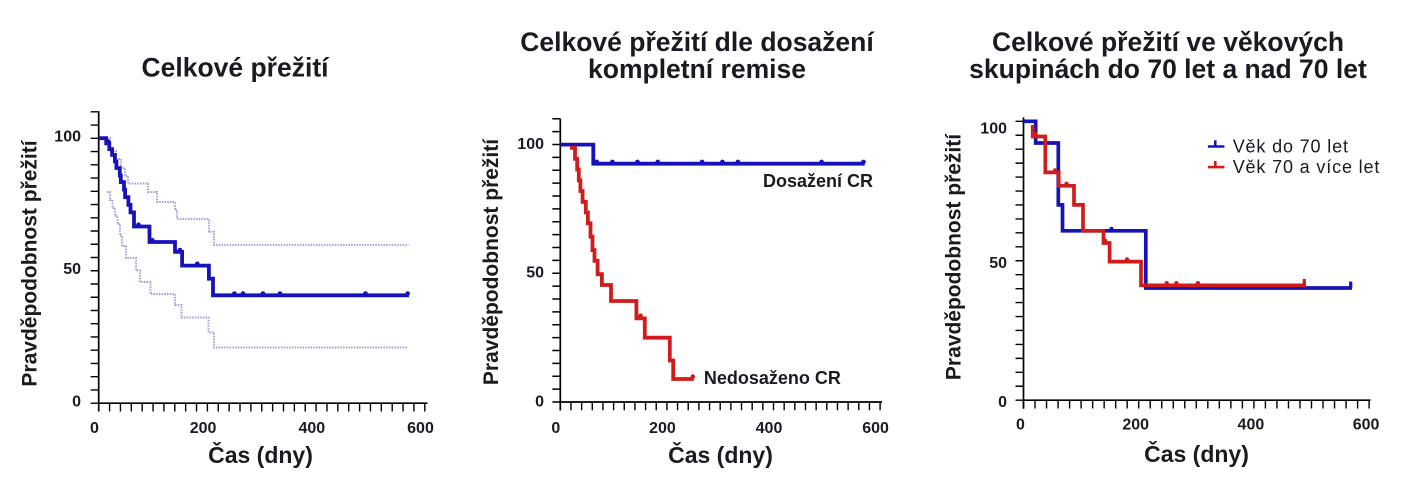 The image size is (1401, 489). What do you see at coordinates (1291, 147) in the screenshot?
I see `svg-text: Věk do 70 let` at bounding box center [1291, 147].